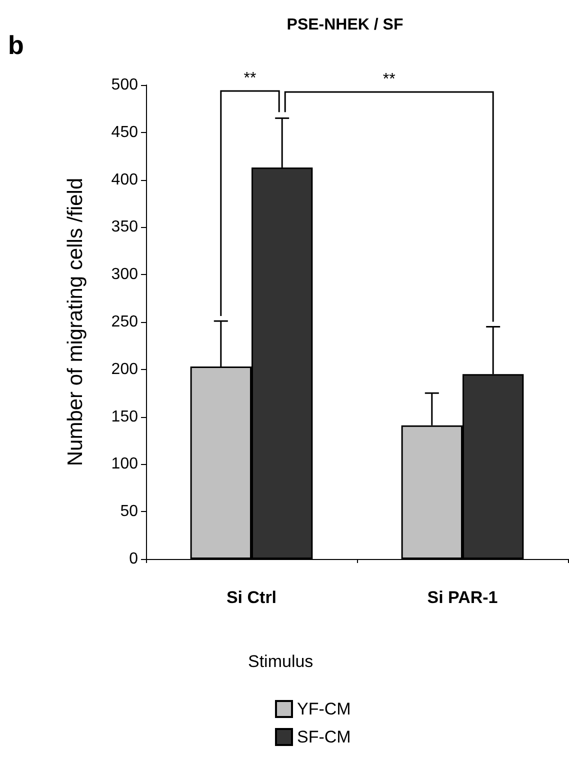 The height and width of the screenshot is (771, 569). I want to click on y-tick-label: 250, so click(124, 322).